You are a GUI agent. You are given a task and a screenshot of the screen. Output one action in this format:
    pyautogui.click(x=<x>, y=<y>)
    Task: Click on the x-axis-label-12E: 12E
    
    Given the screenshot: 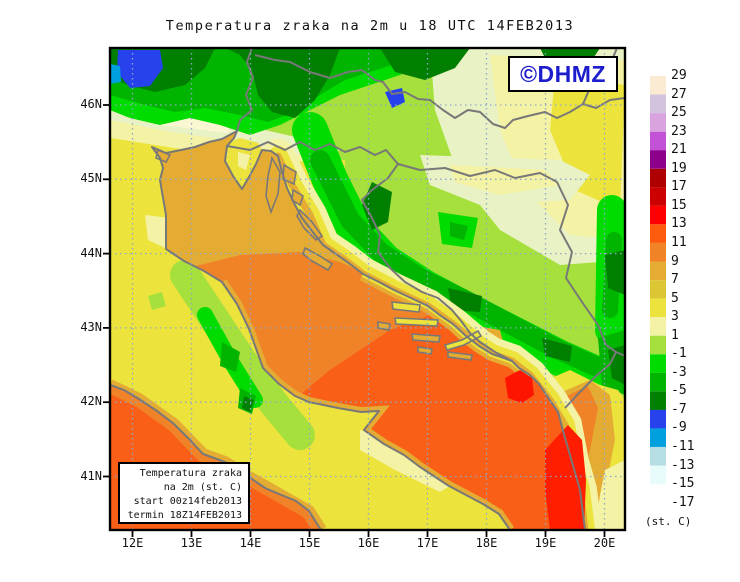 What is the action you would take?
    pyautogui.click(x=132, y=543)
    